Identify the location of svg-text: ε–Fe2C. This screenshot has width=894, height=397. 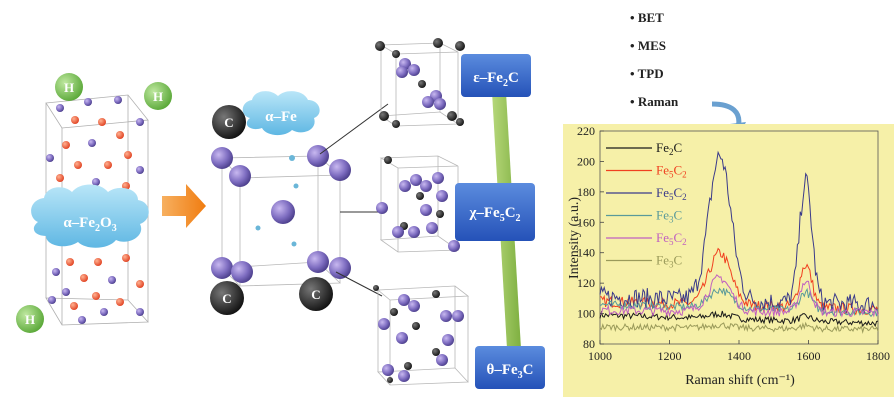
(496, 79).